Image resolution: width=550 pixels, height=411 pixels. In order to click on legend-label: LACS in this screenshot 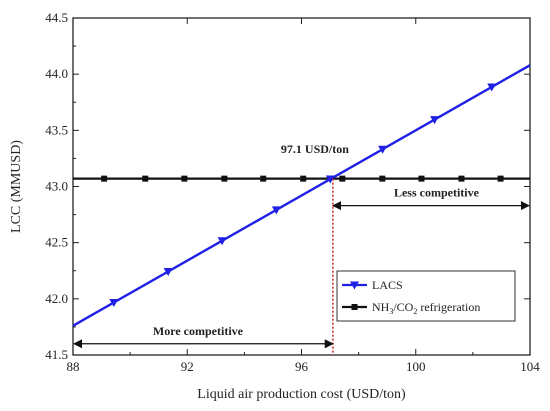, I will do `click(387, 285)`.